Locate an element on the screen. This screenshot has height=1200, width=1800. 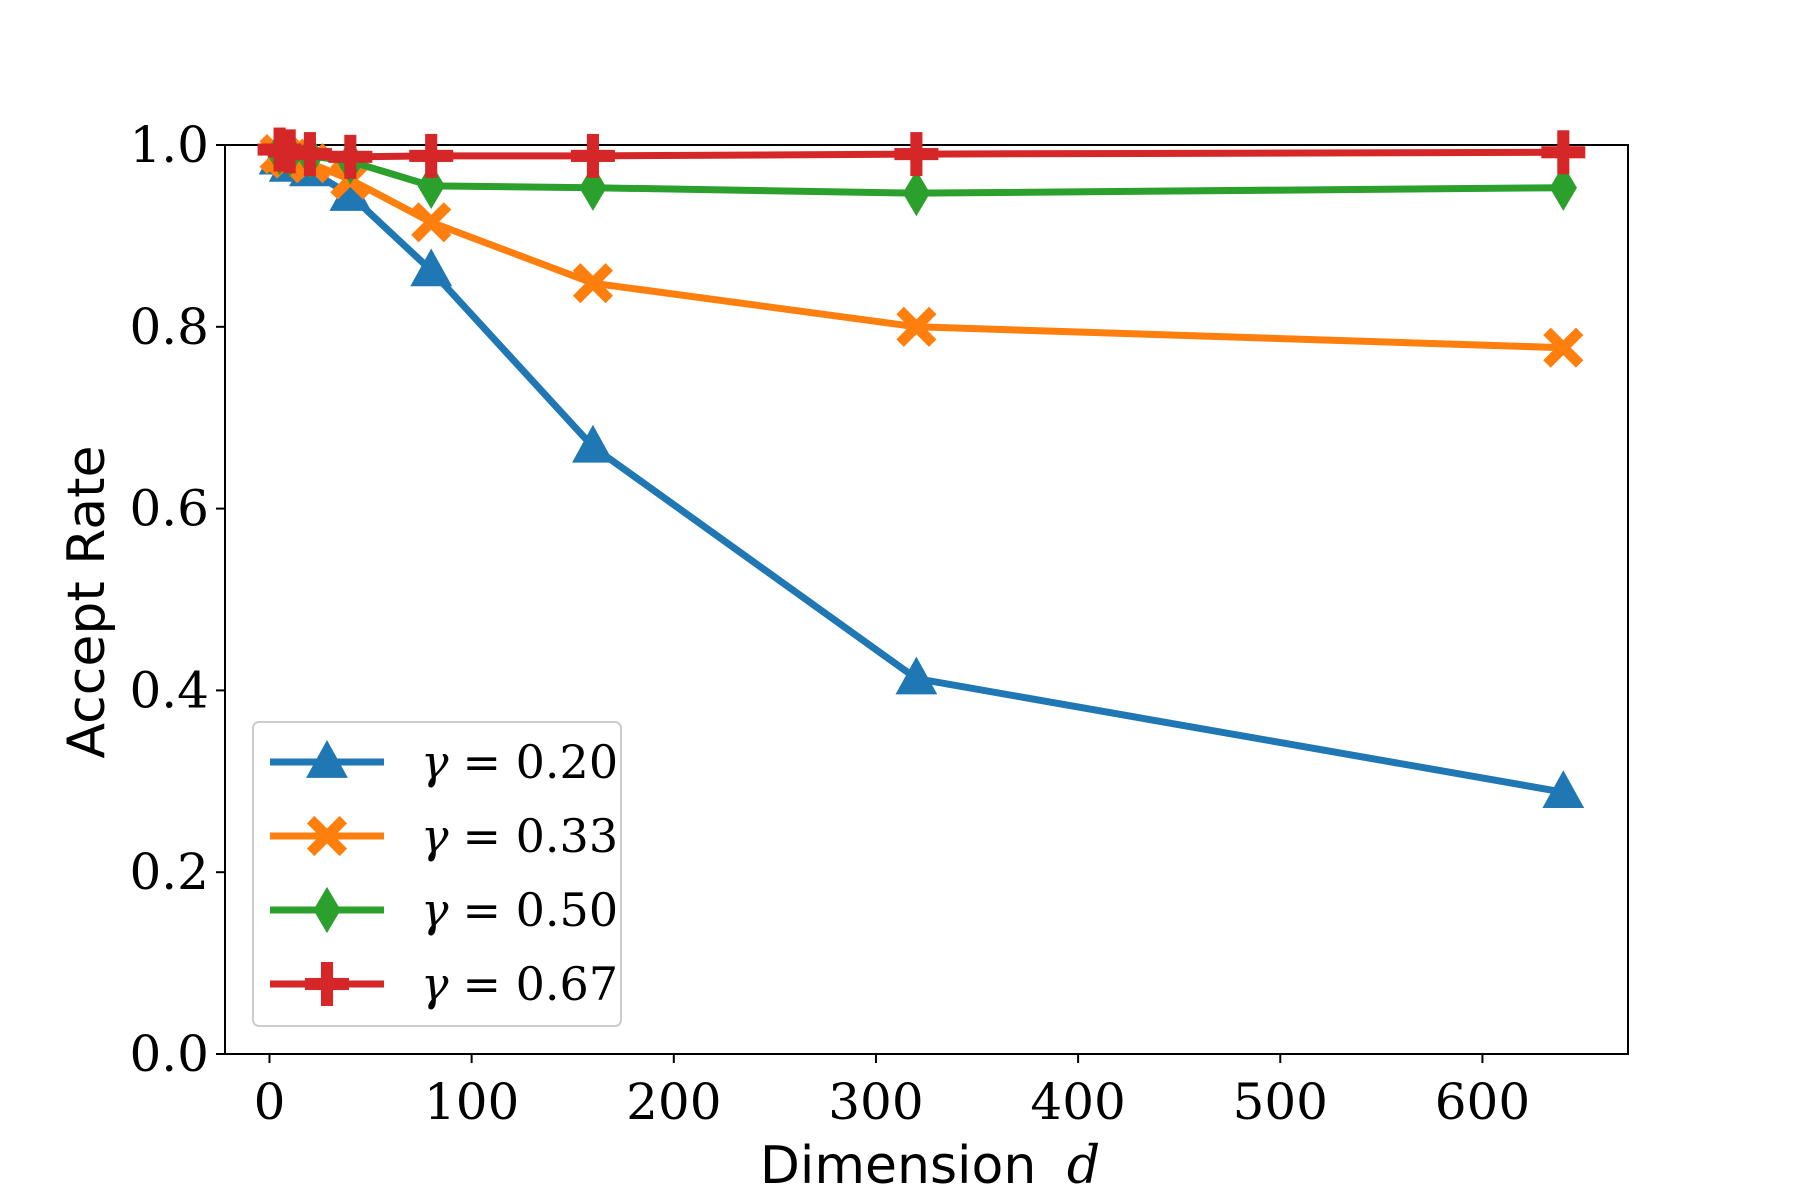
legend-value: = 0.20 is located at coordinates (541, 762).